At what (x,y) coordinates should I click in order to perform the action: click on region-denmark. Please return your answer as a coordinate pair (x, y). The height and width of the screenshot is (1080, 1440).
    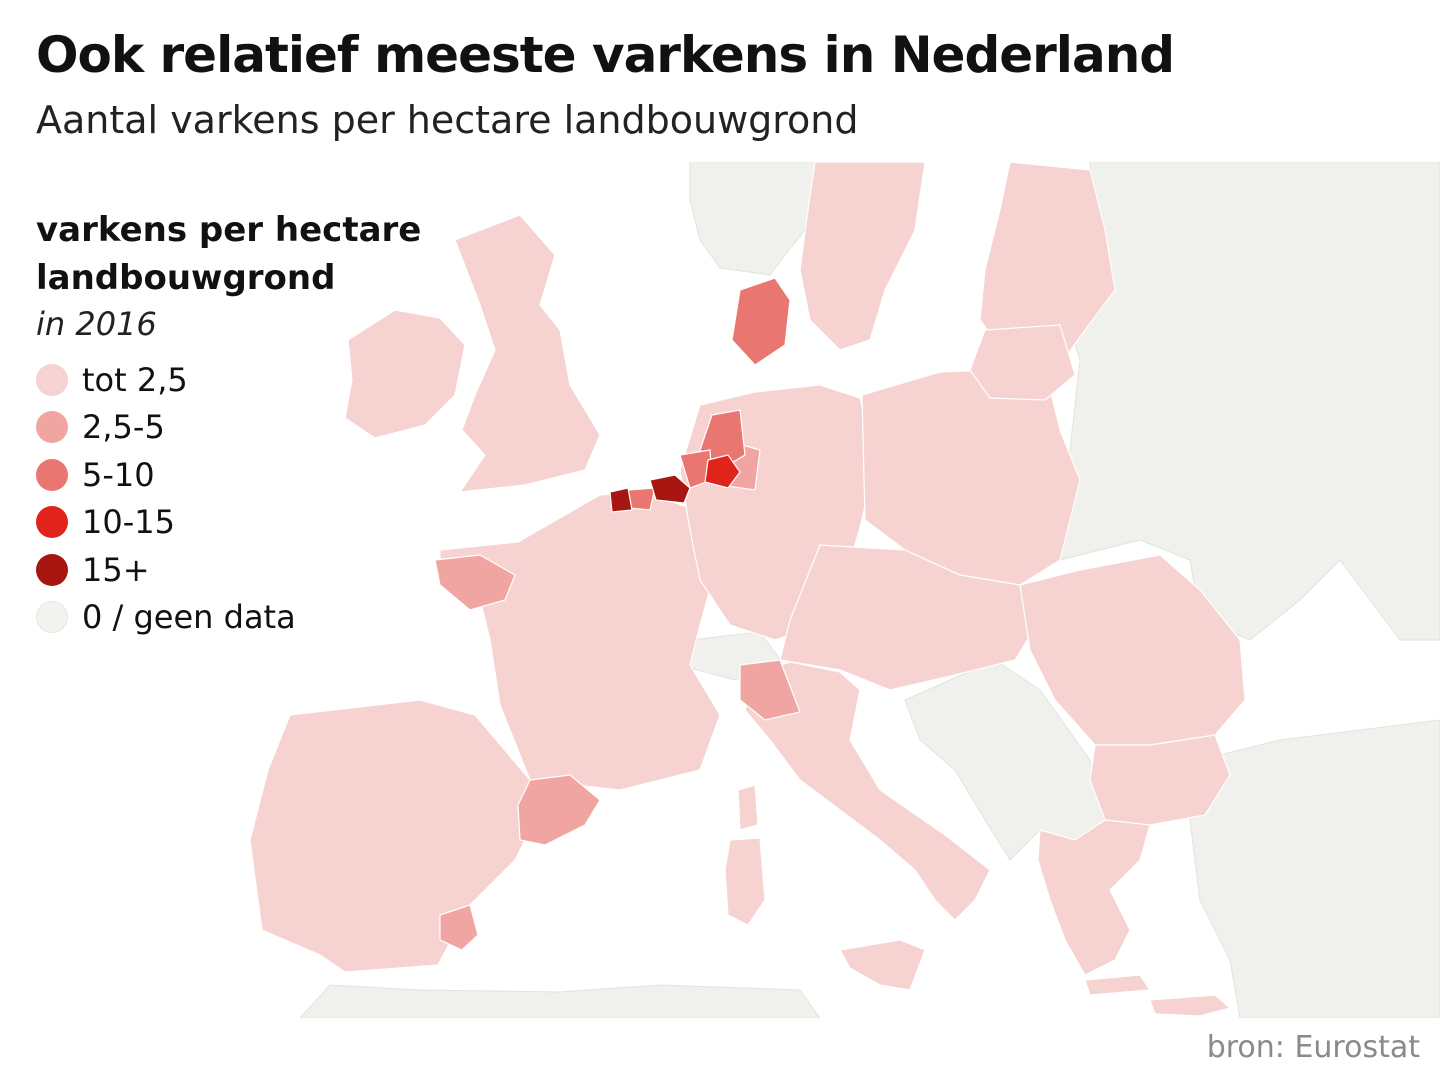
    Looking at the image, I should click on (761, 321).